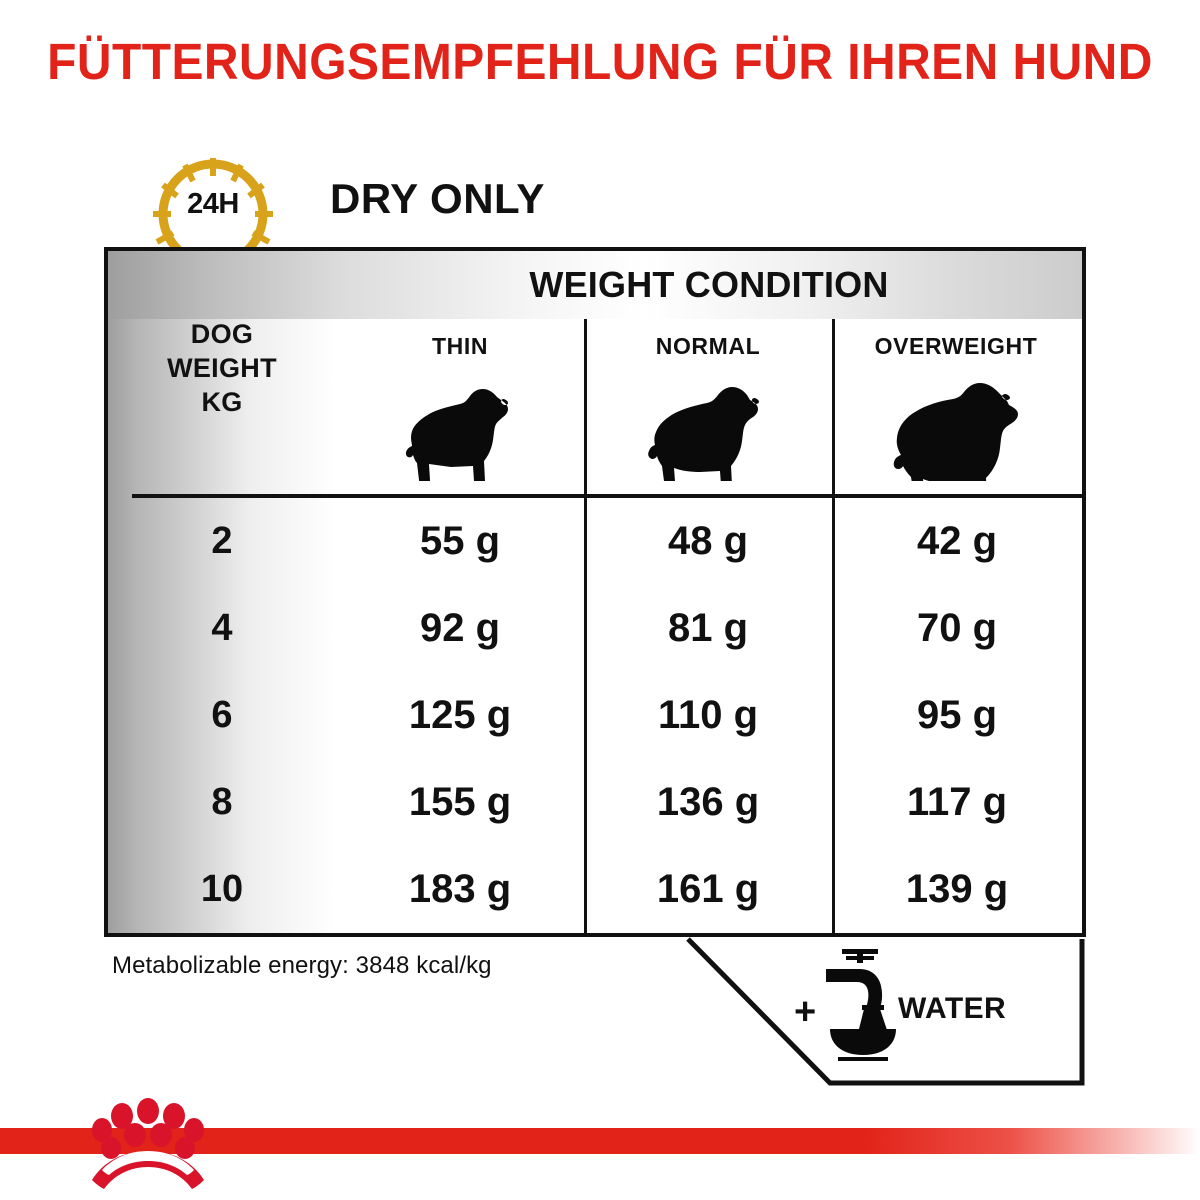  I want to click on dog-overweight-icon, so click(956, 429).